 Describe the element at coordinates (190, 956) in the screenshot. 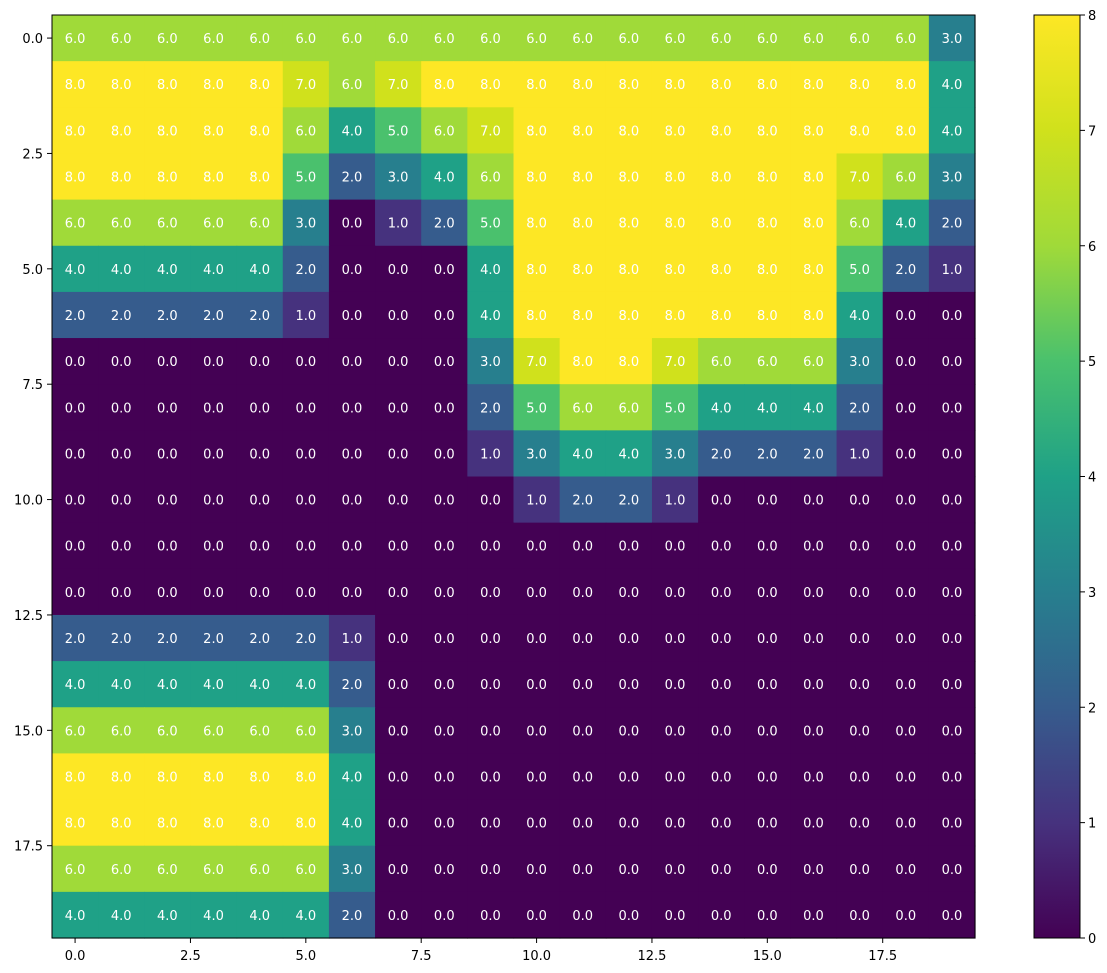

I see `x-tick-label: 2.5` at that location.